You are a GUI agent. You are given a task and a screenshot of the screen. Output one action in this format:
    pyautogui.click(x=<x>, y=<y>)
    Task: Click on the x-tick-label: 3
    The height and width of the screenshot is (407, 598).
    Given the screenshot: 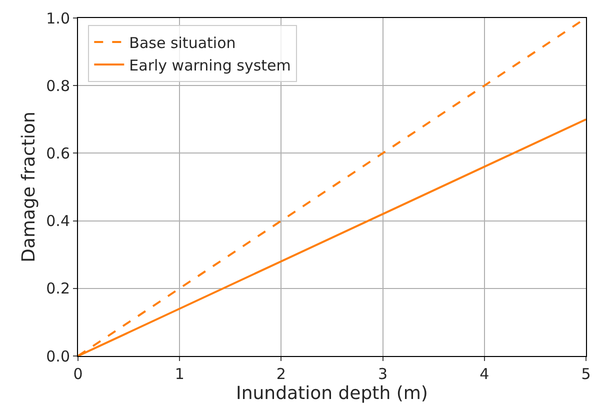 What is the action you would take?
    pyautogui.click(x=383, y=374)
    